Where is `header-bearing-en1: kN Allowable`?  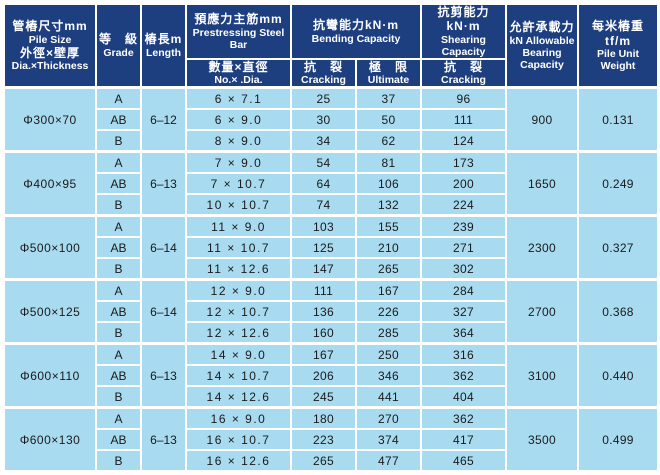
header-bearing-en1: kN Allowable is located at coordinates (542, 40).